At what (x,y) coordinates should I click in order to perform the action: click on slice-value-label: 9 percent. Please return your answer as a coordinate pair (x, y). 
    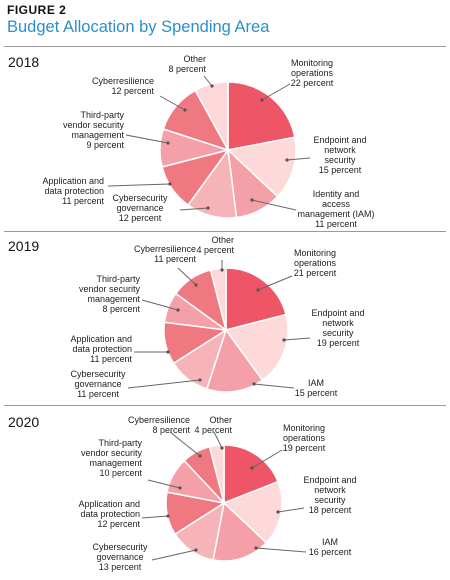
    Looking at the image, I should click on (105, 145).